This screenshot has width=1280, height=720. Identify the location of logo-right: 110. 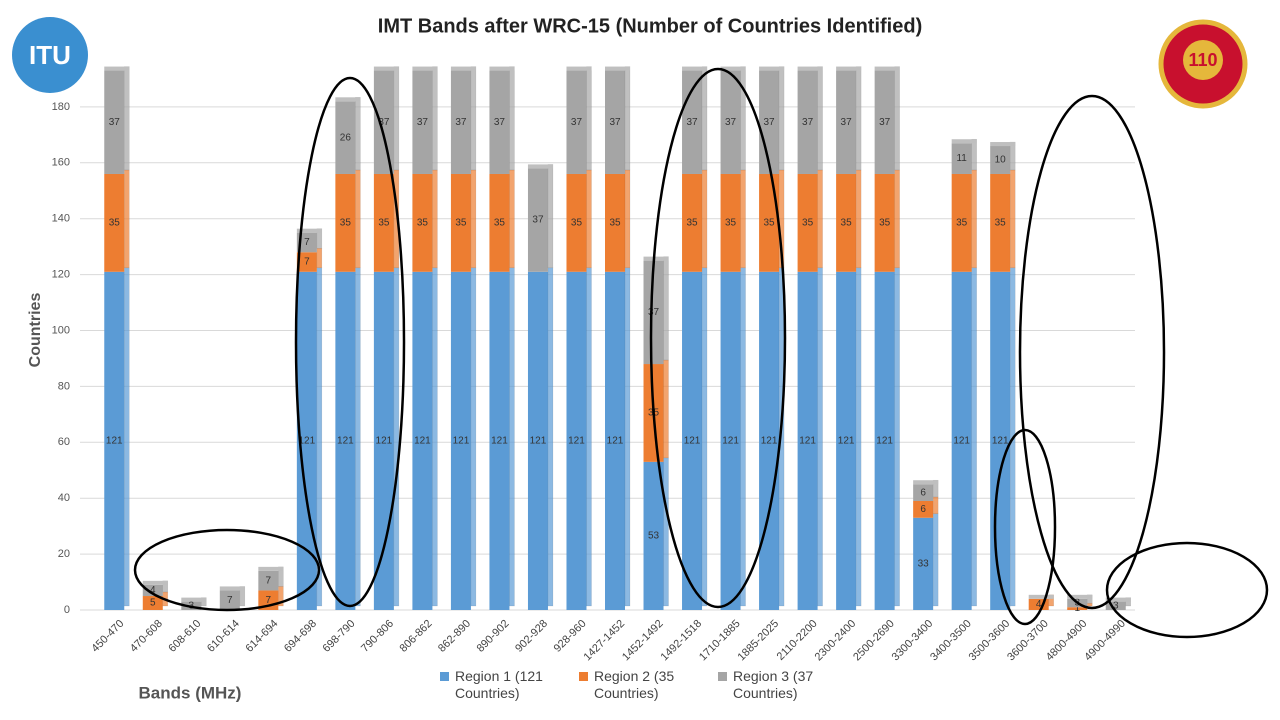
(1203, 64).